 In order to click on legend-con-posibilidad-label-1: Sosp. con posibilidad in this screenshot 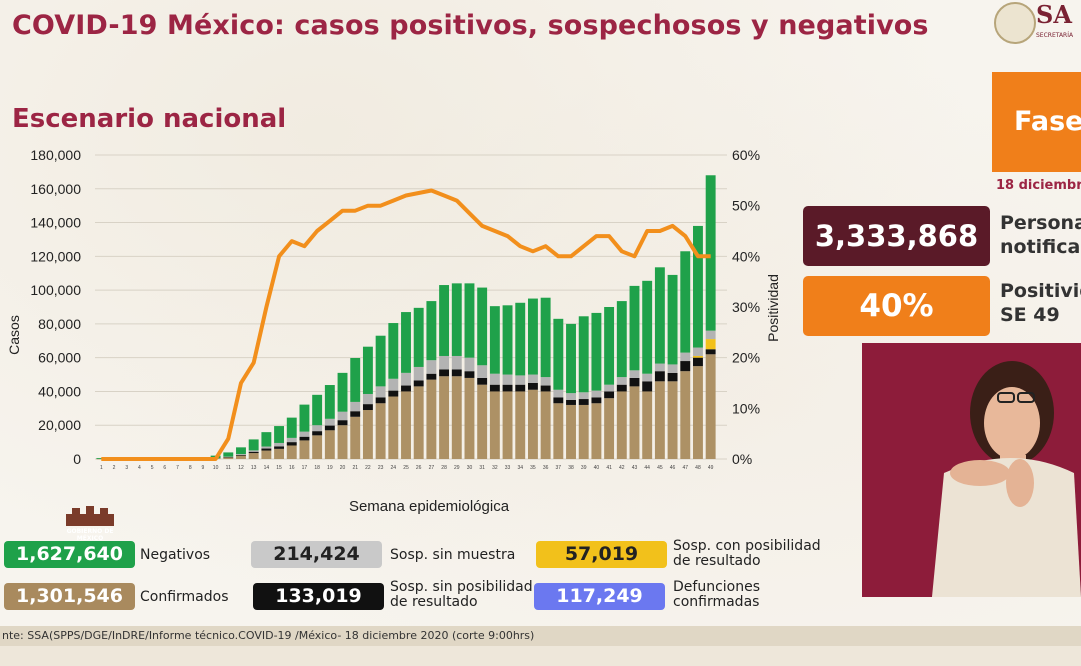, I will do `click(747, 546)`.